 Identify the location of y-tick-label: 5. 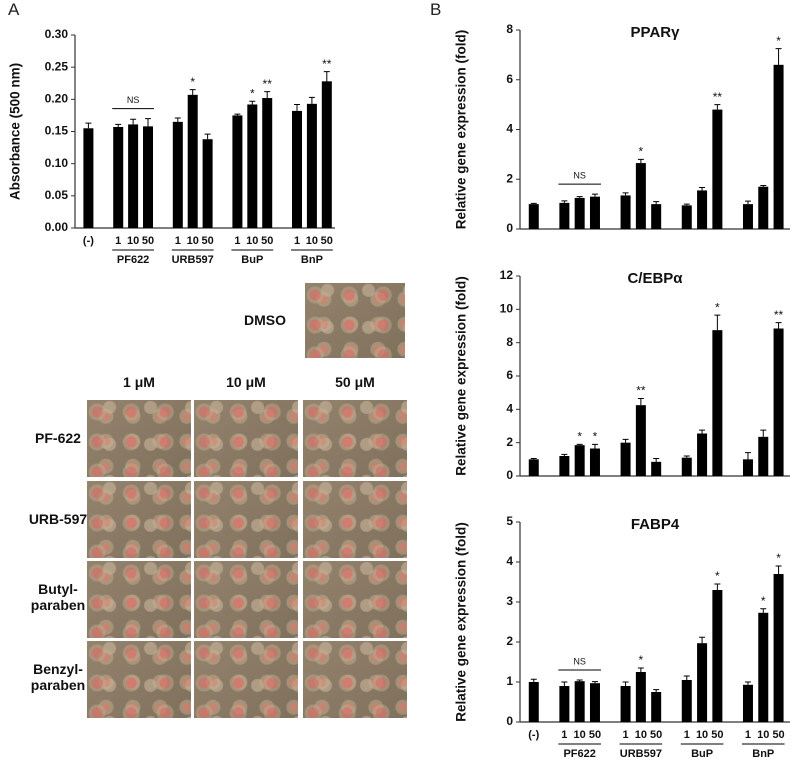
(509, 521).